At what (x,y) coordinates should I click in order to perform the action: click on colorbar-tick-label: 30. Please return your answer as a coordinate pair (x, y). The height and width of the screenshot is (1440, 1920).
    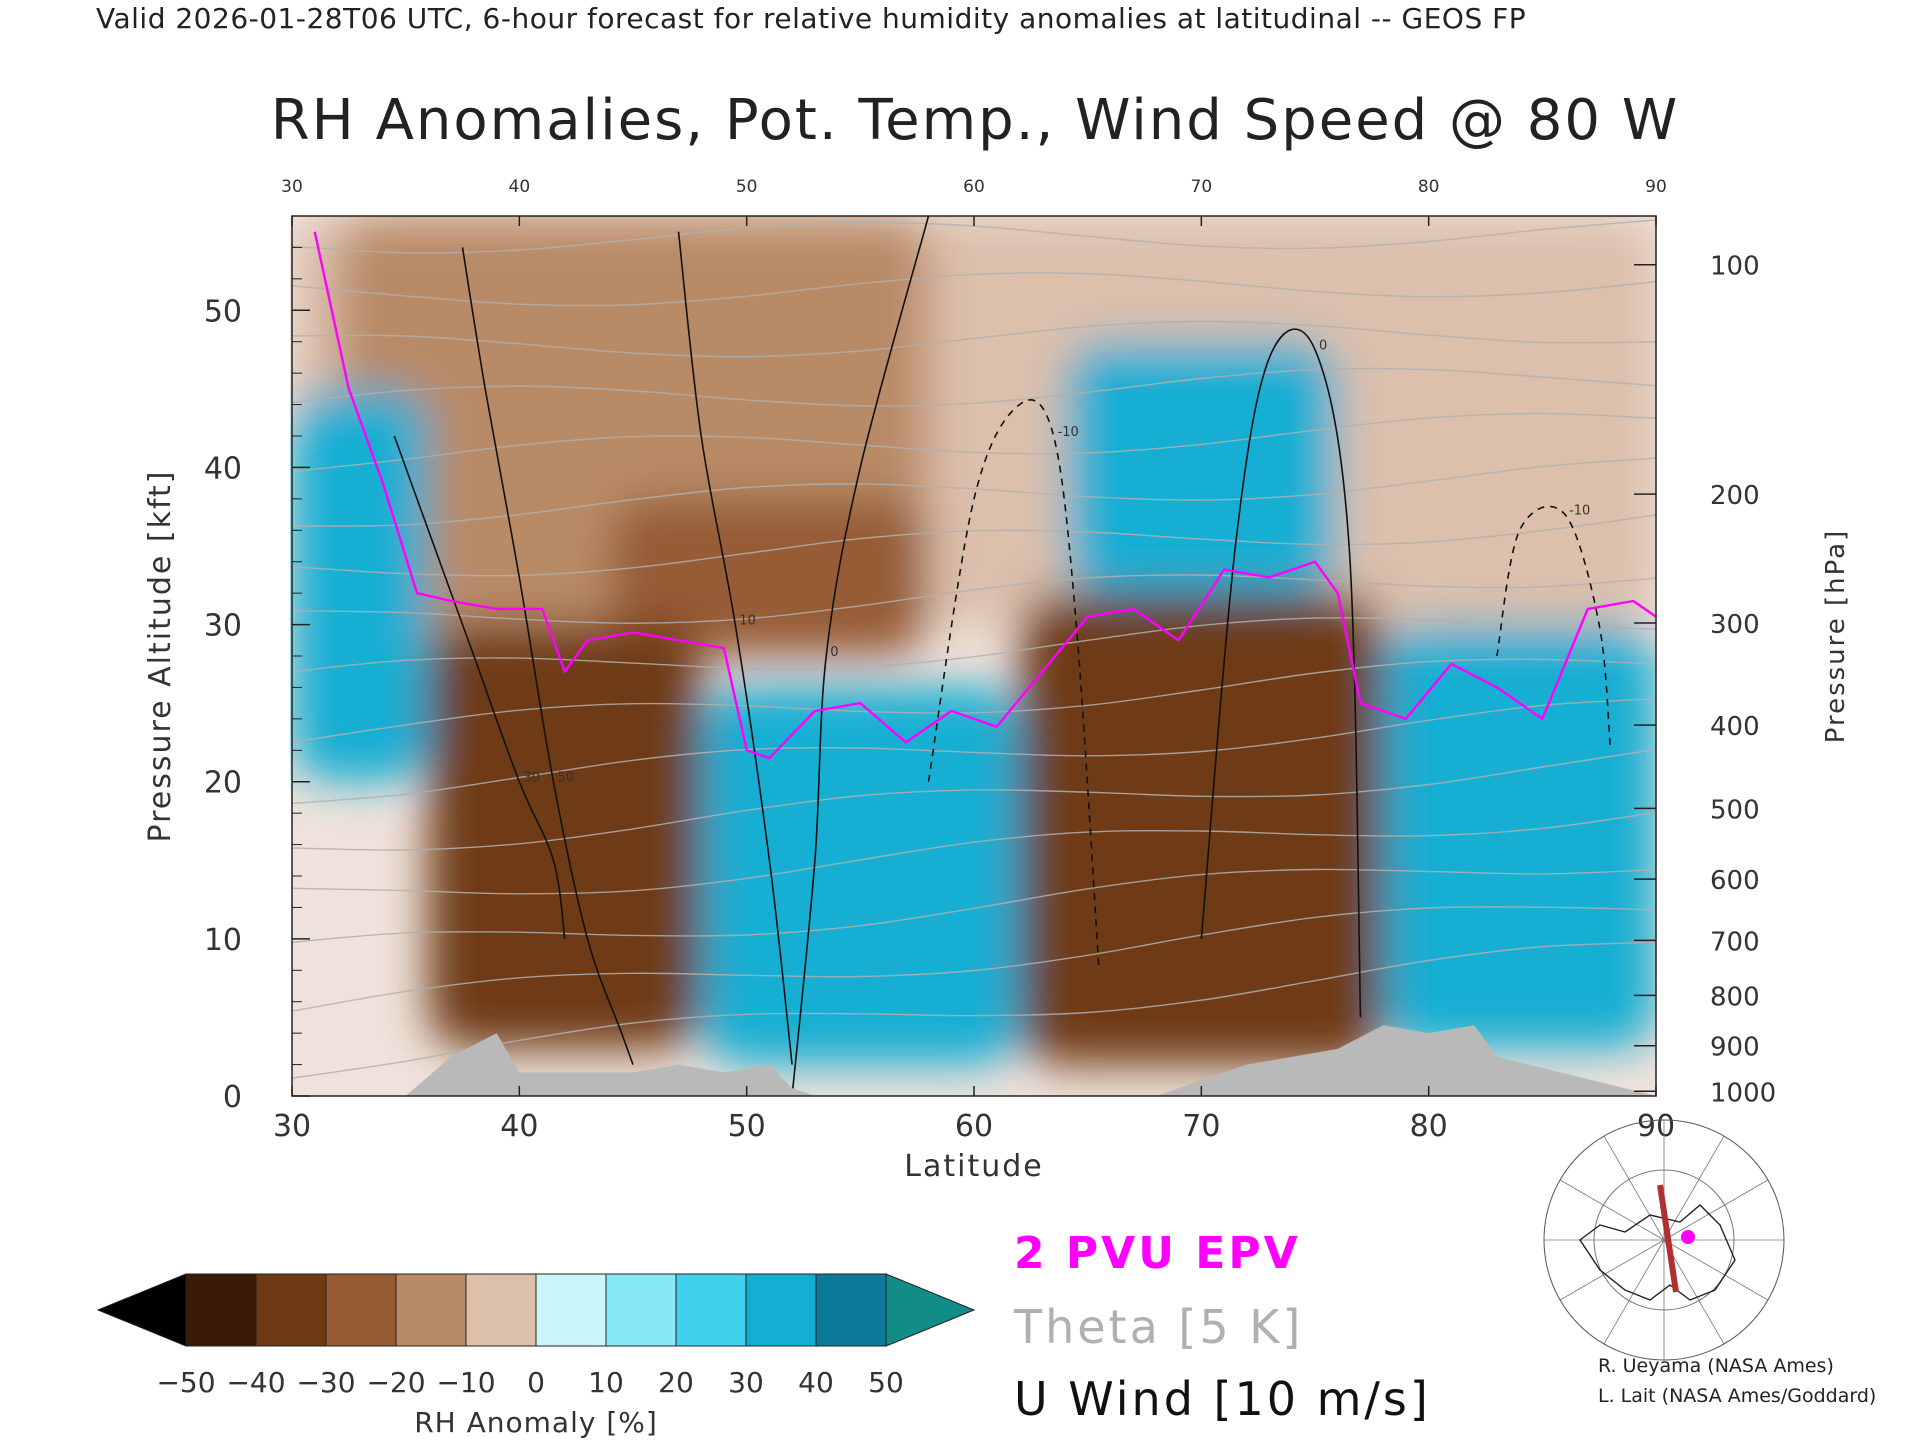
    Looking at the image, I should click on (746, 1382).